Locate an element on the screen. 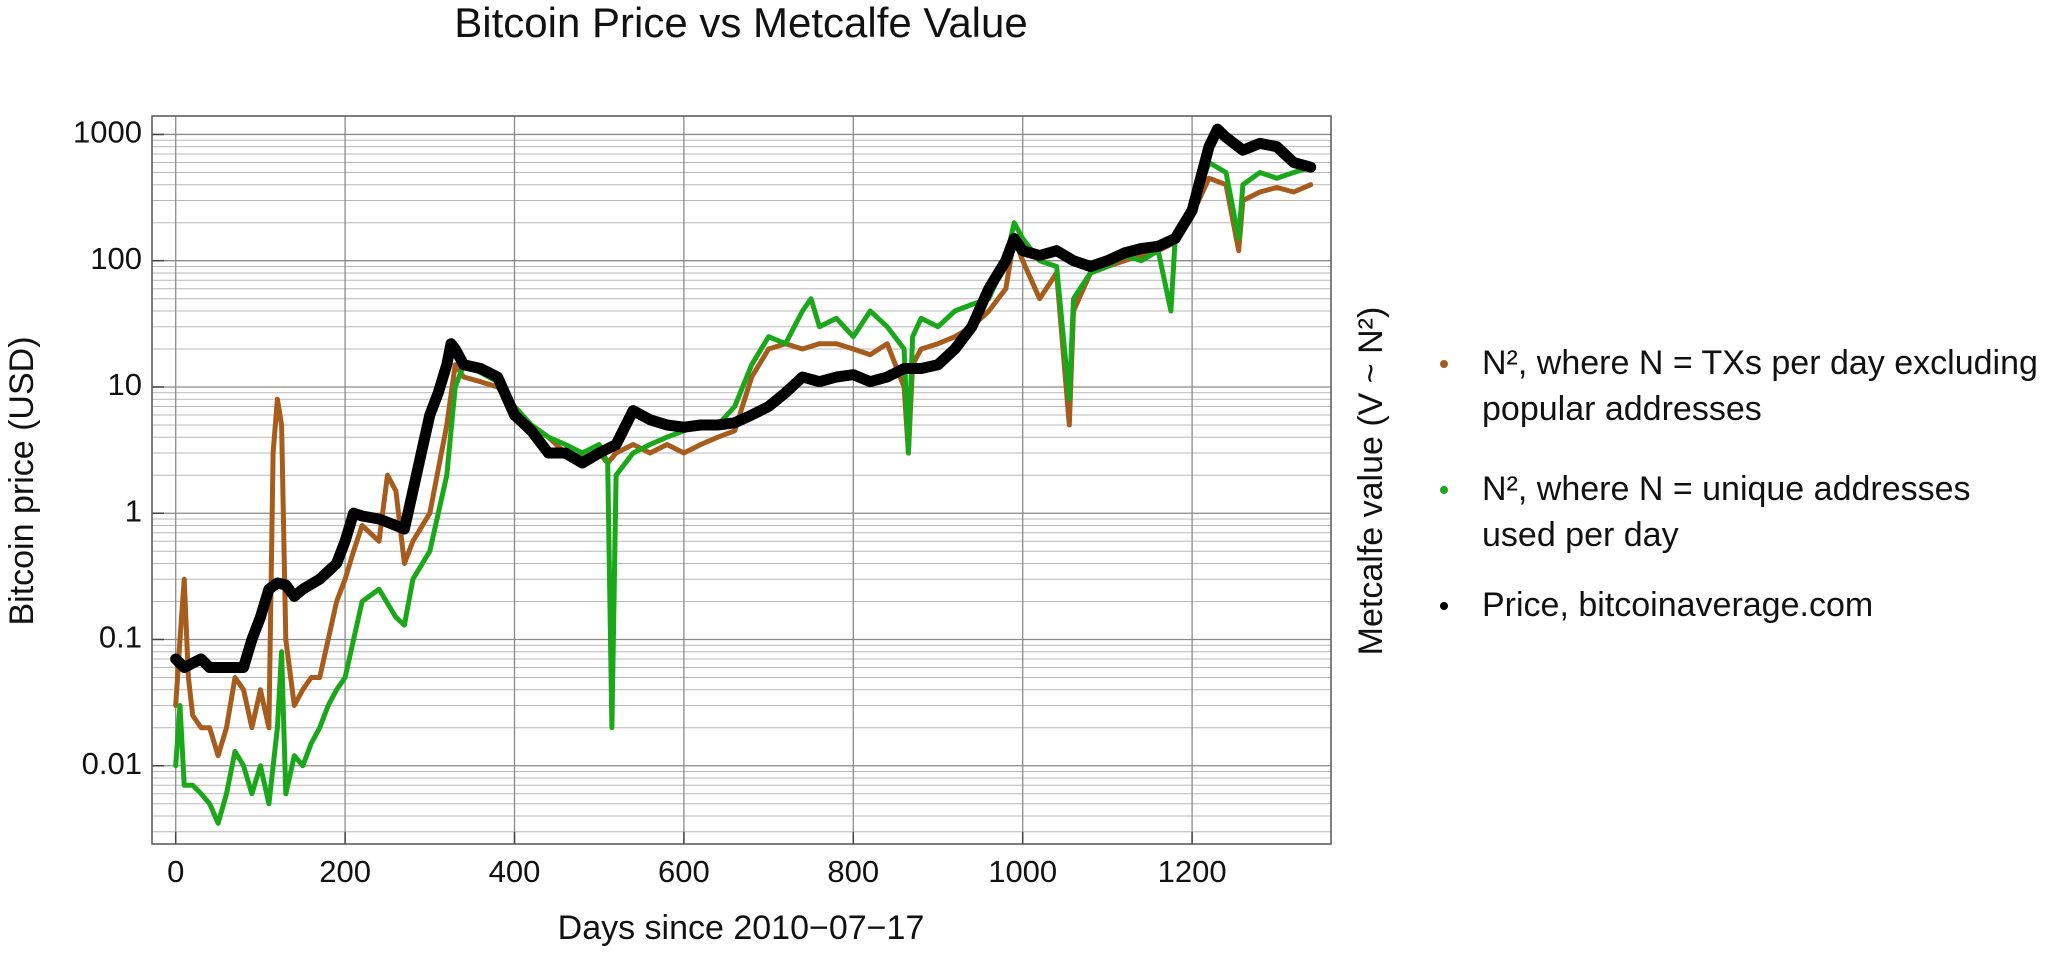 This screenshot has width=2056, height=953. y2-axis-label: Metcalfe value (V ~ N²) is located at coordinates (1371, 481).